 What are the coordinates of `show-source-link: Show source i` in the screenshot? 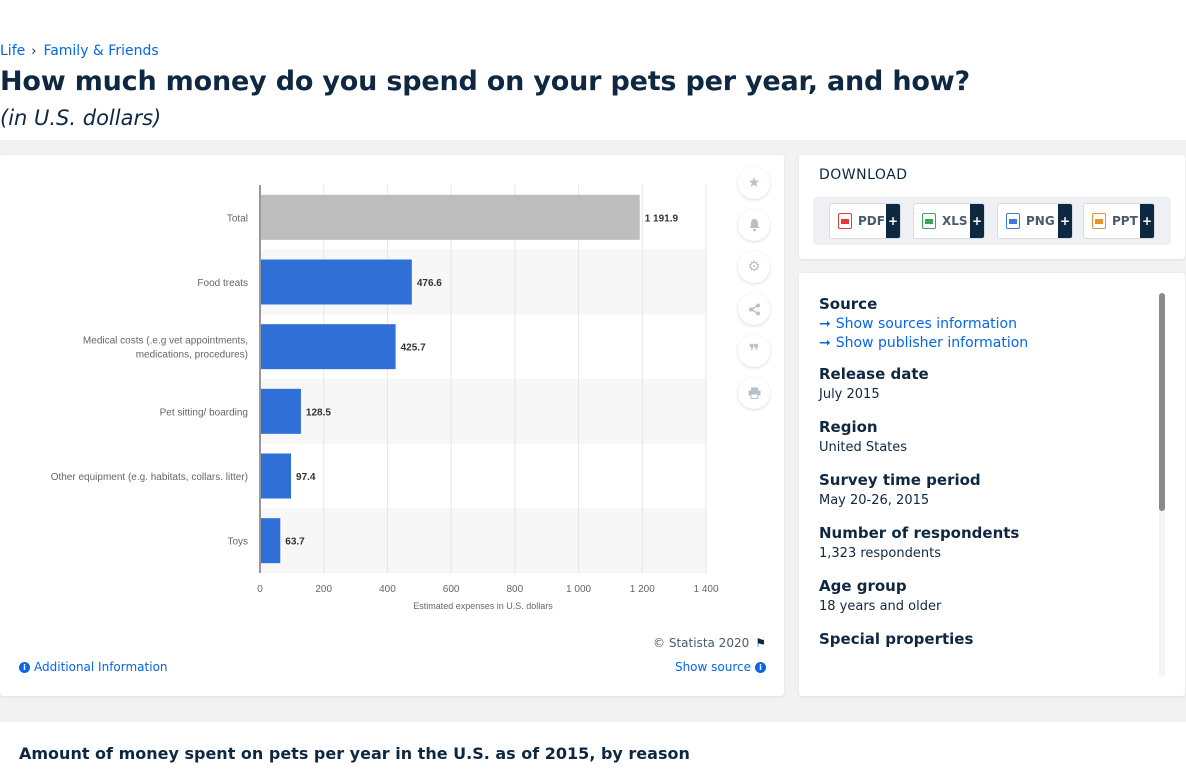 It's located at (720, 667).